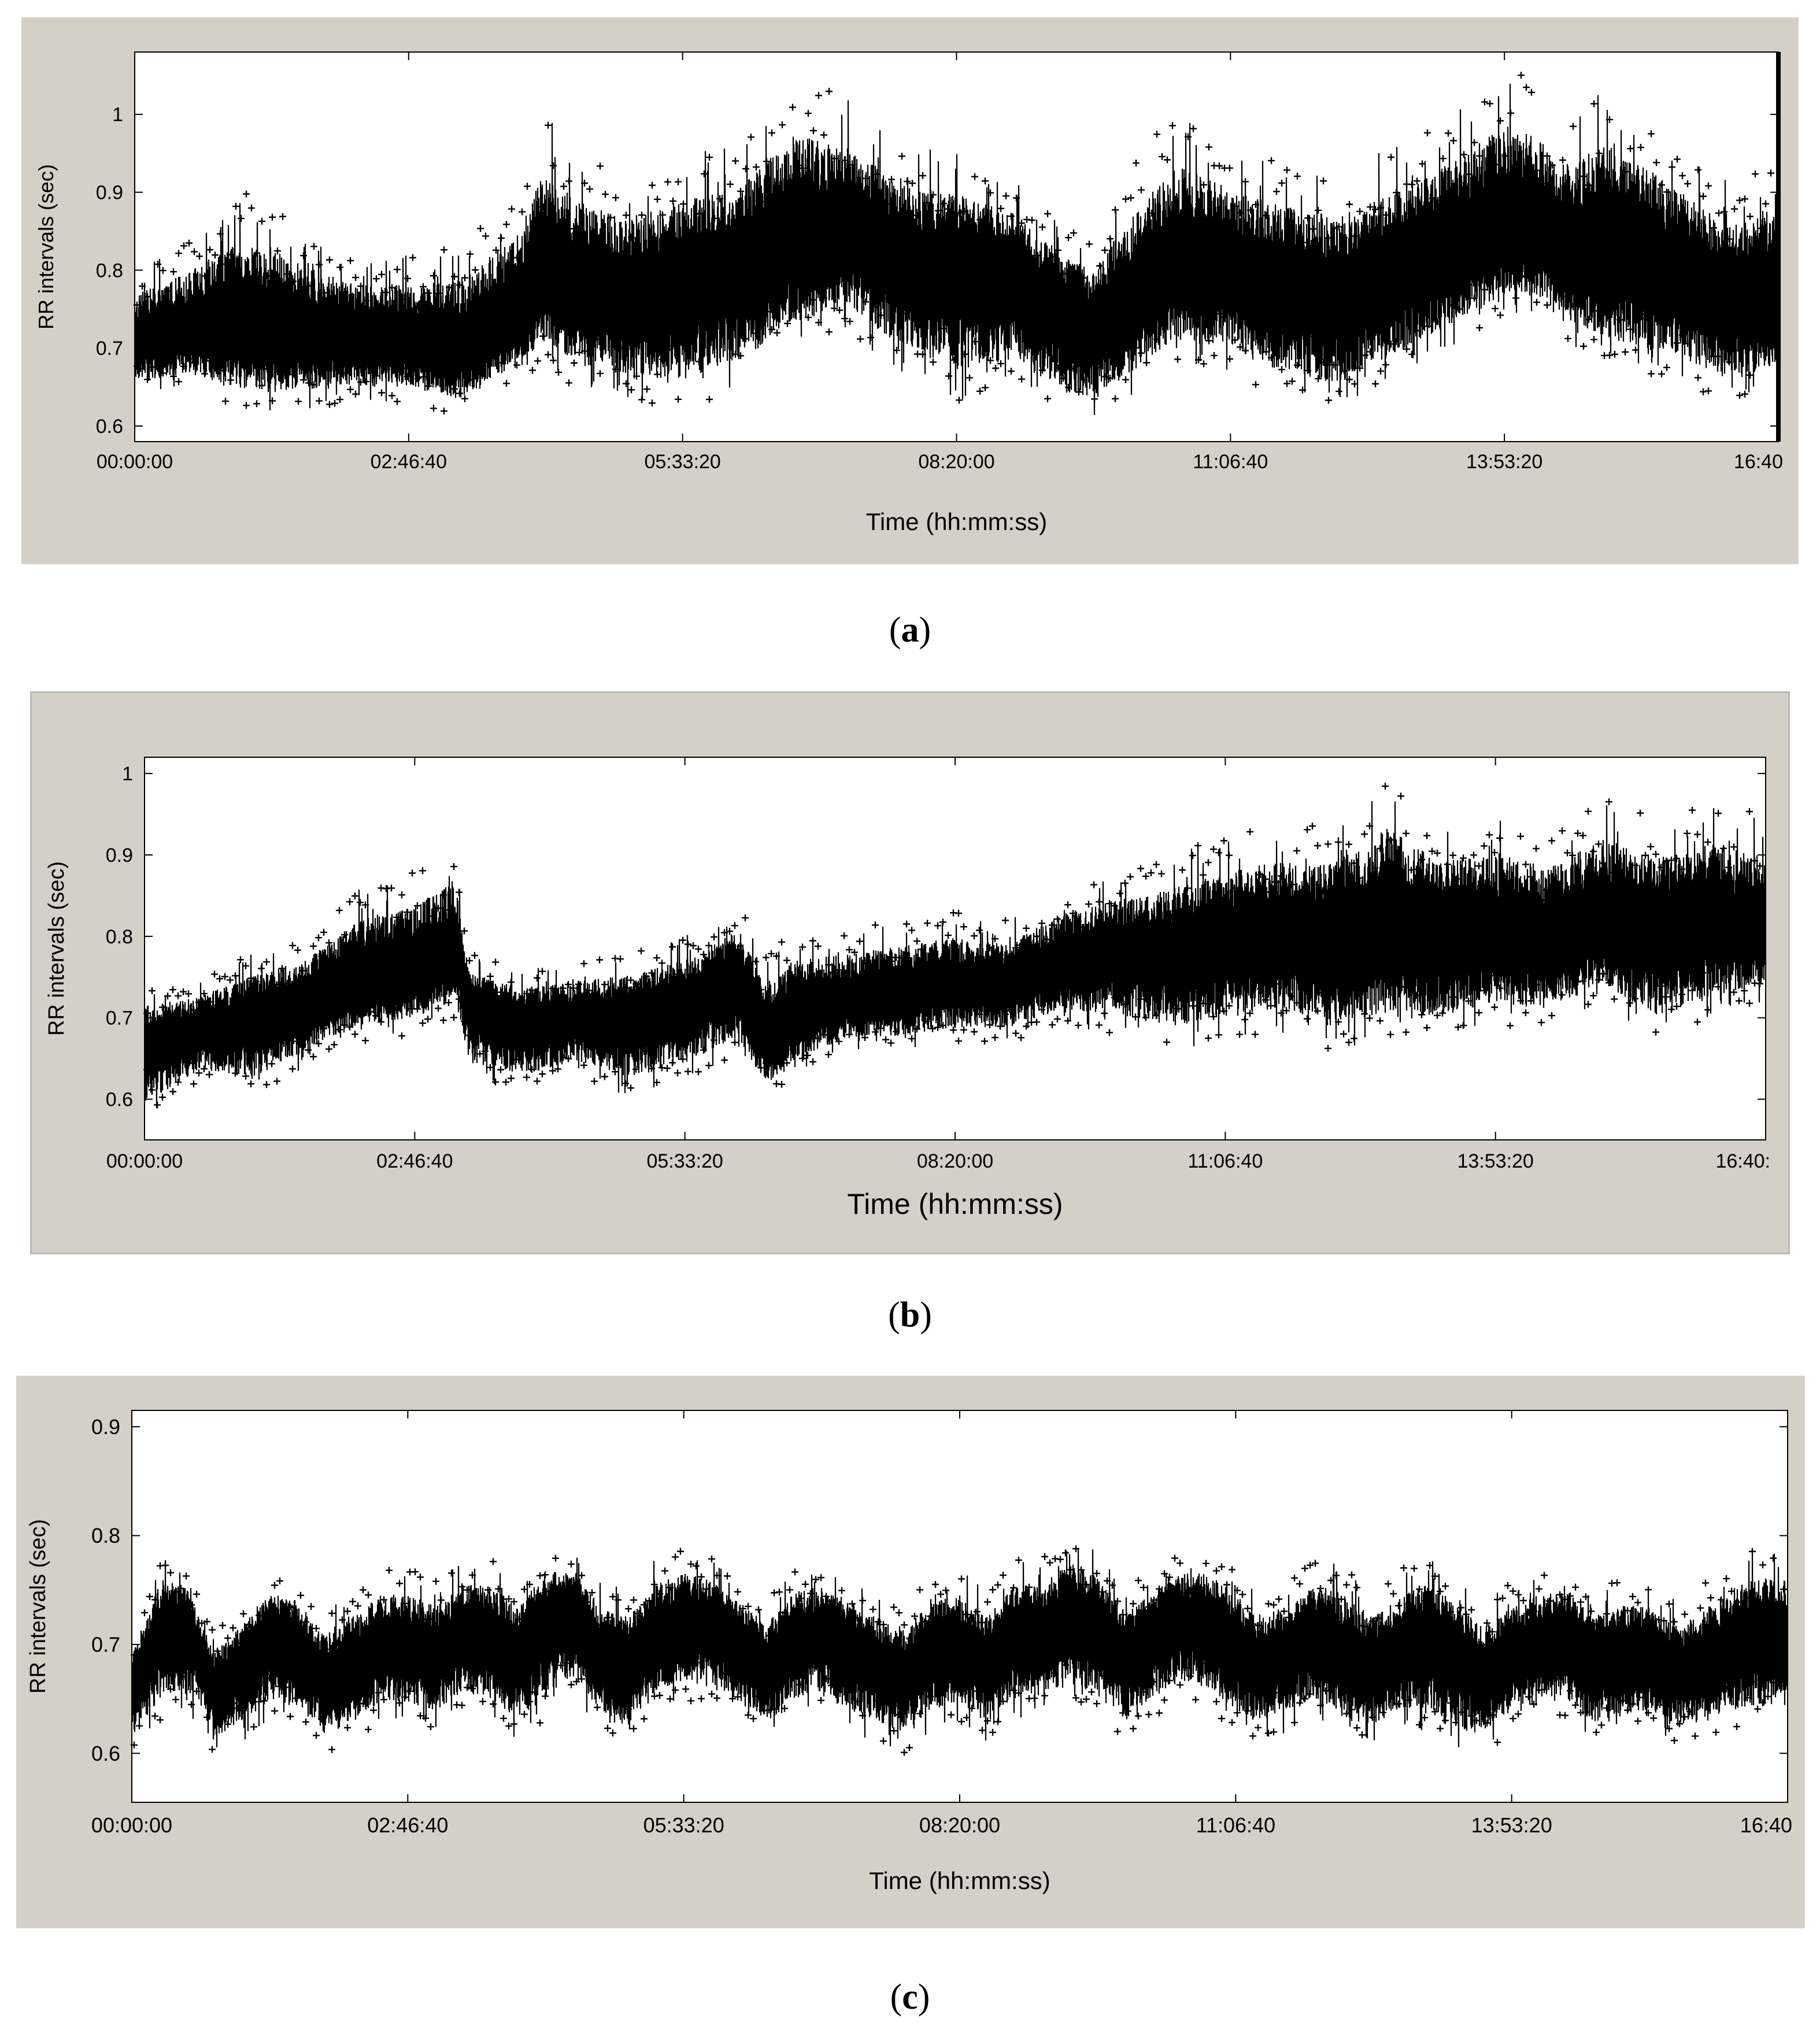 This screenshot has width=1820, height=2037. I want to click on caption-a-letter: a, so click(910, 630).